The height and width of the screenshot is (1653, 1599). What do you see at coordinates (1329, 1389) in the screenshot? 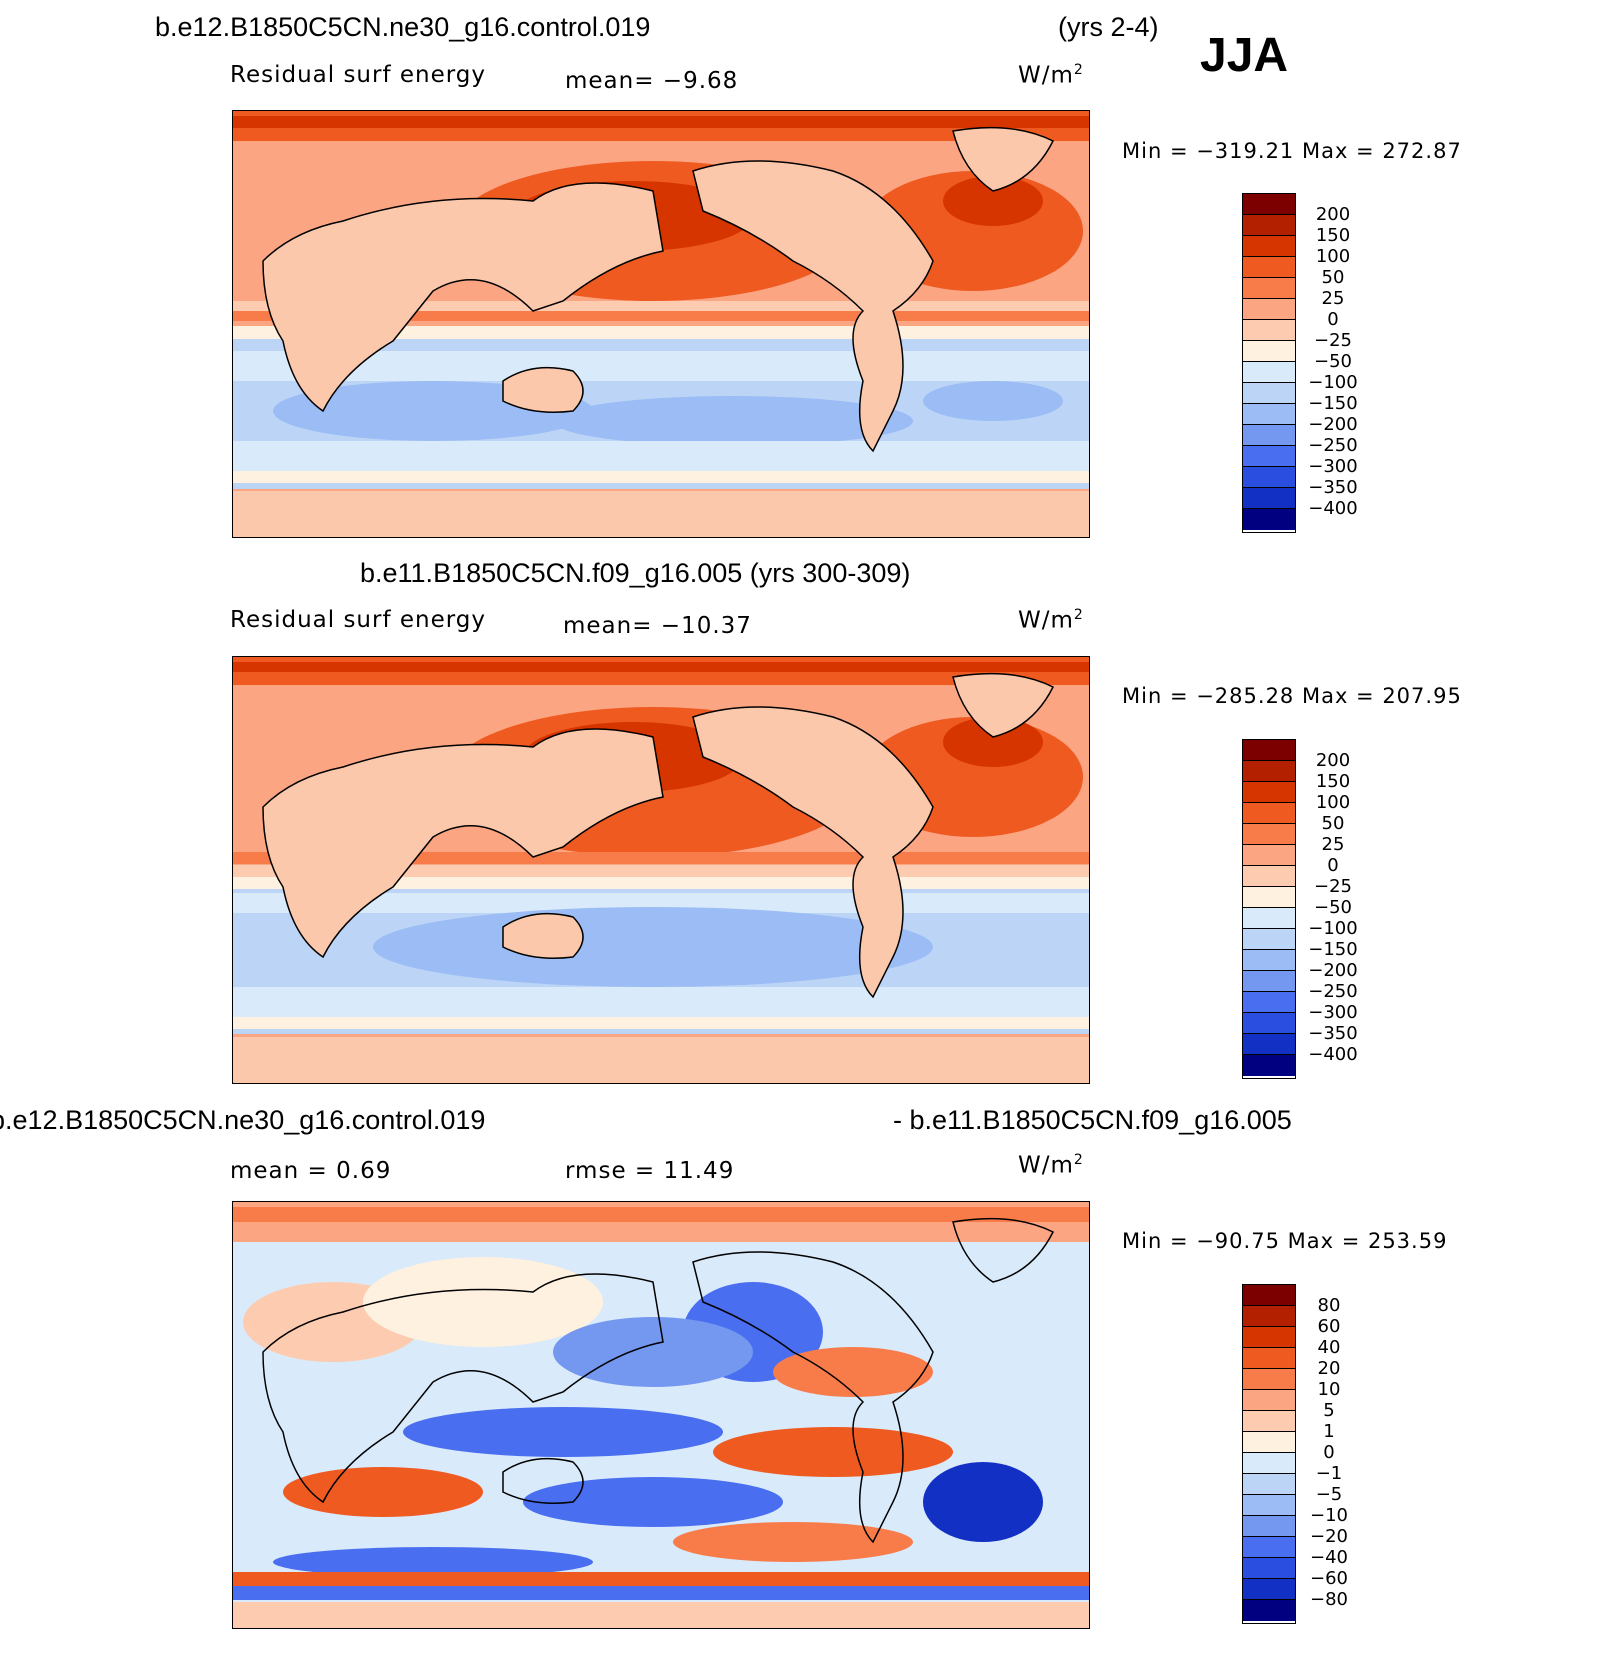
I see `colorbar-tick-label: 10` at bounding box center [1329, 1389].